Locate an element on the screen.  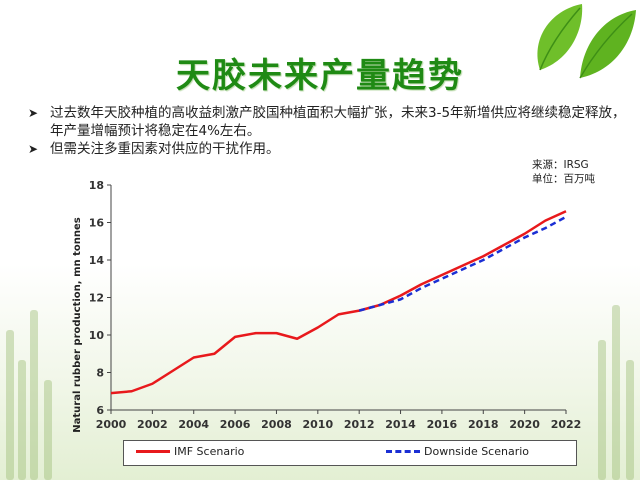
x-tick-label: 2014 is located at coordinates (400, 424).